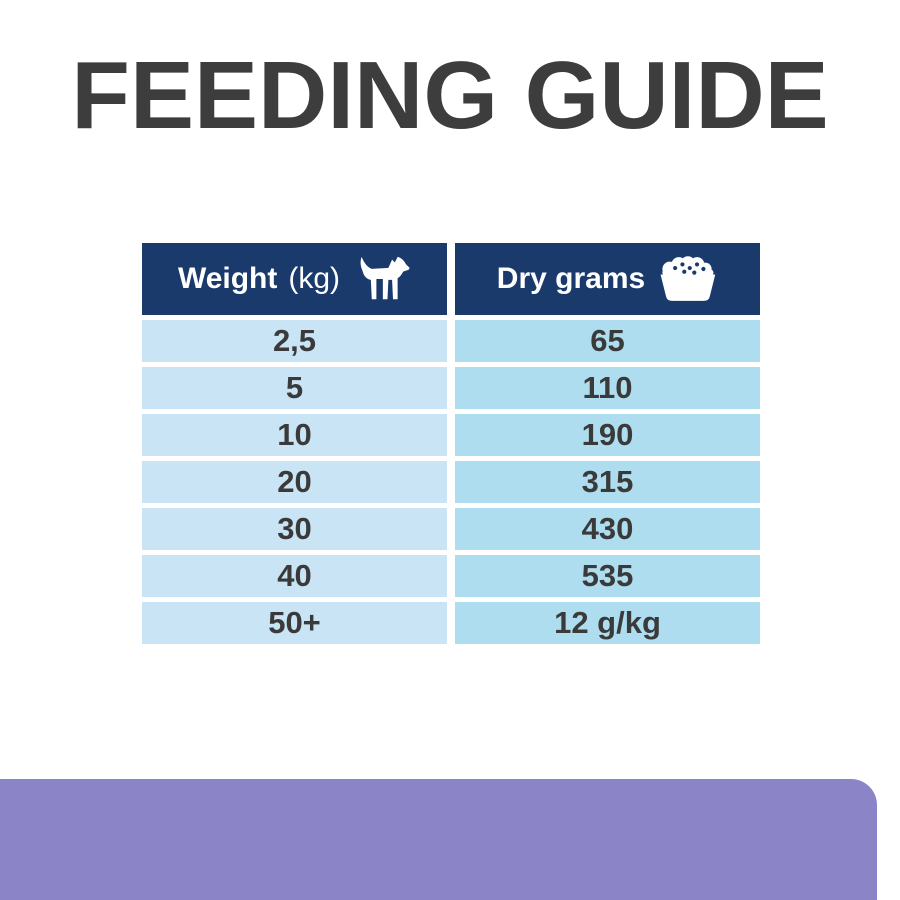  I want to click on weight-value: 2,5, so click(294, 341).